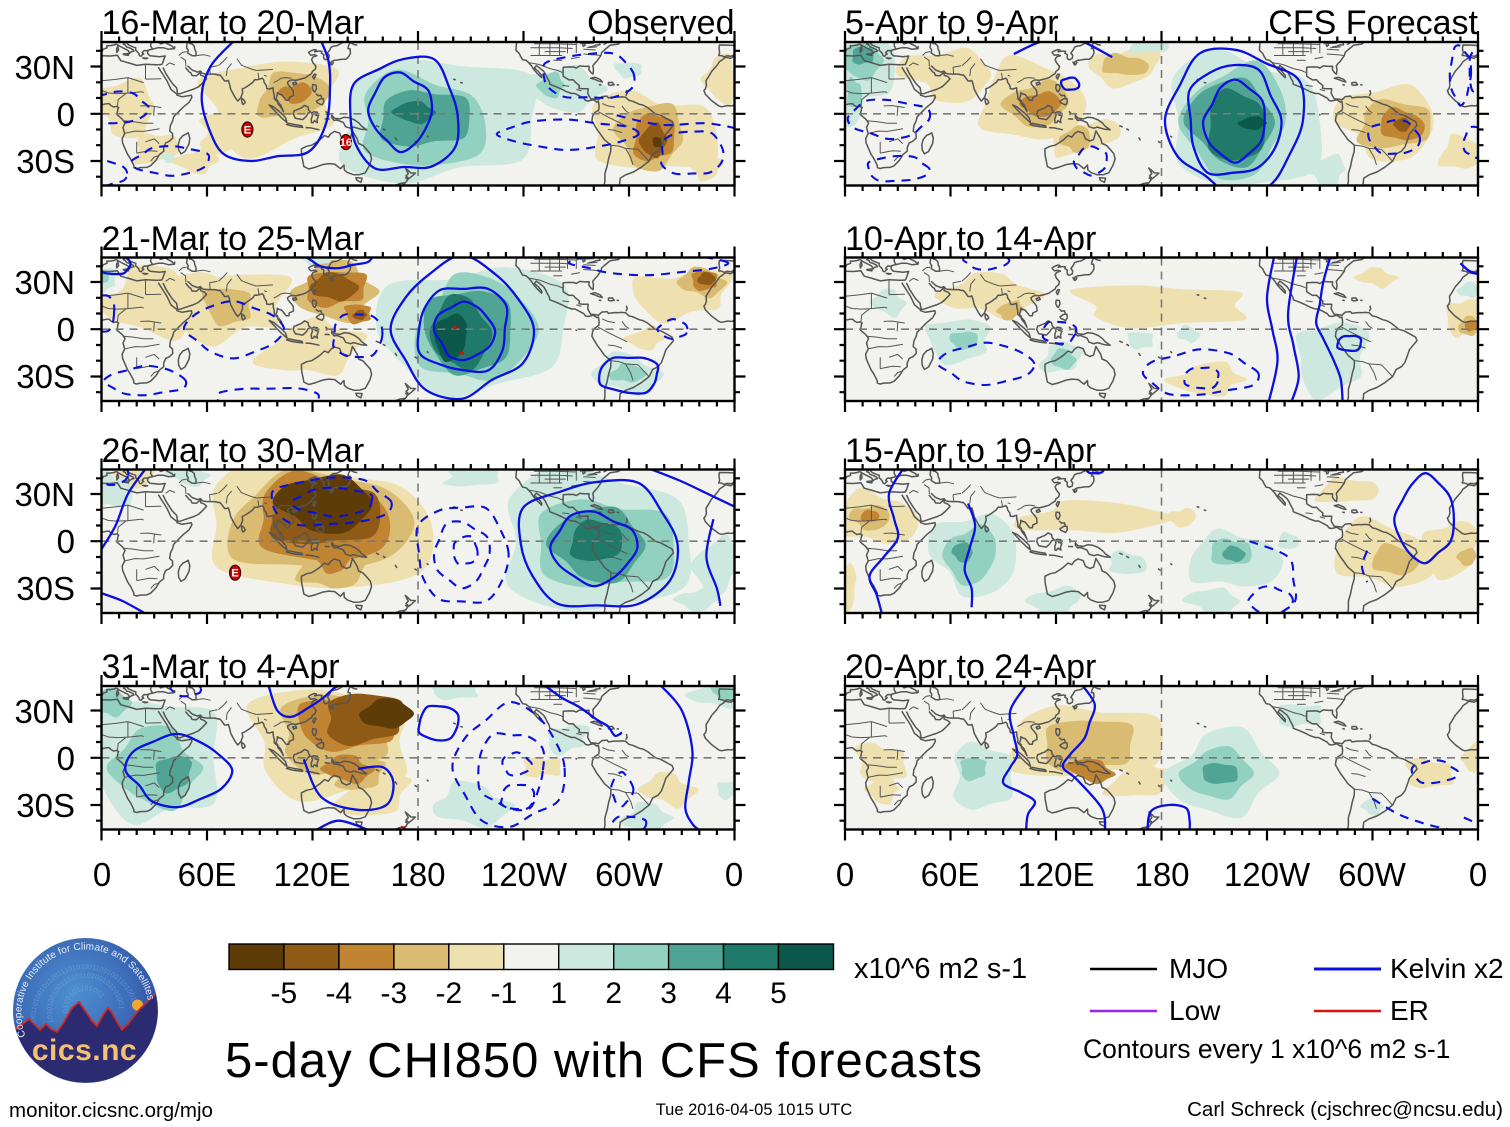 The width and height of the screenshot is (1510, 1127). Describe the element at coordinates (233, 451) in the screenshot. I see `svg-text: 26-Mar to 30-Mar` at that location.